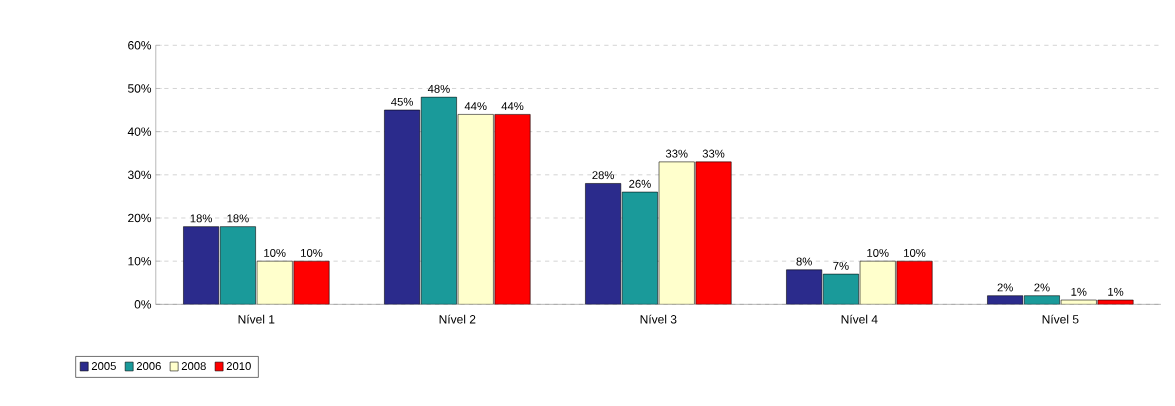 This screenshot has width=1175, height=406. I want to click on legend-label: 2010, so click(238, 365).